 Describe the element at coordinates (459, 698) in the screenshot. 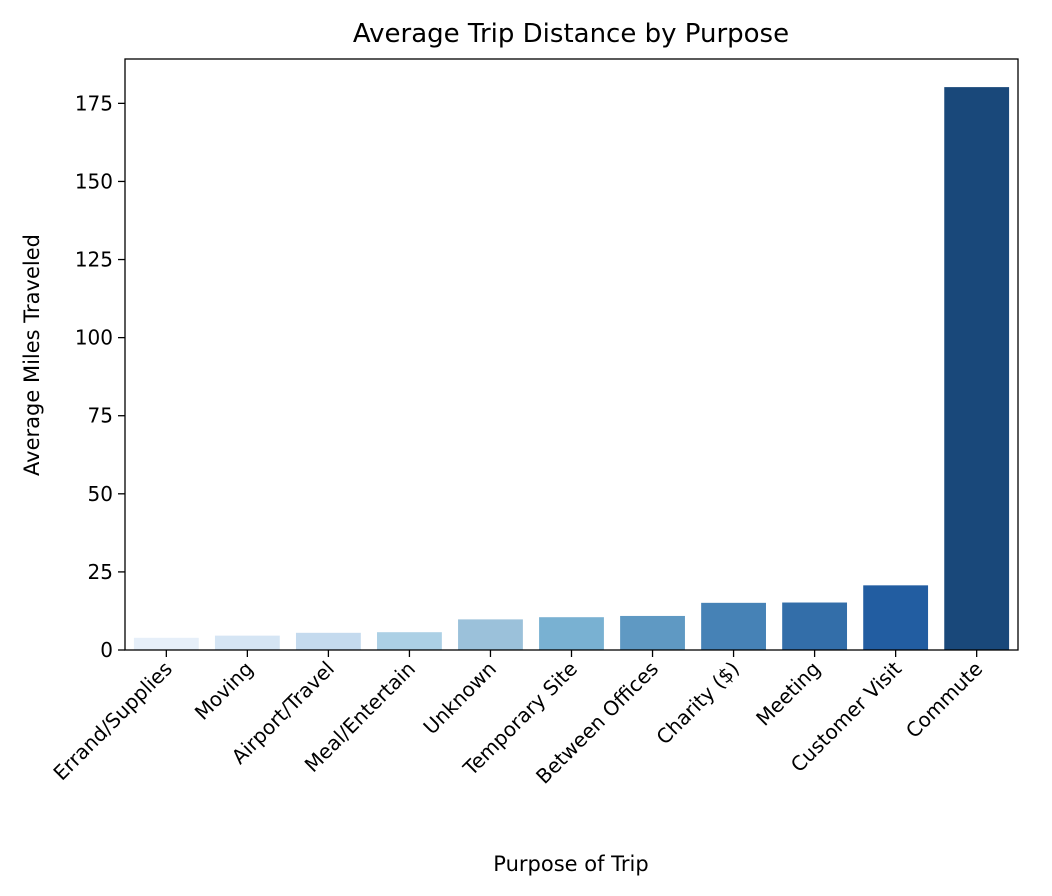

I see `x-tick-label-4: Unknown` at that location.